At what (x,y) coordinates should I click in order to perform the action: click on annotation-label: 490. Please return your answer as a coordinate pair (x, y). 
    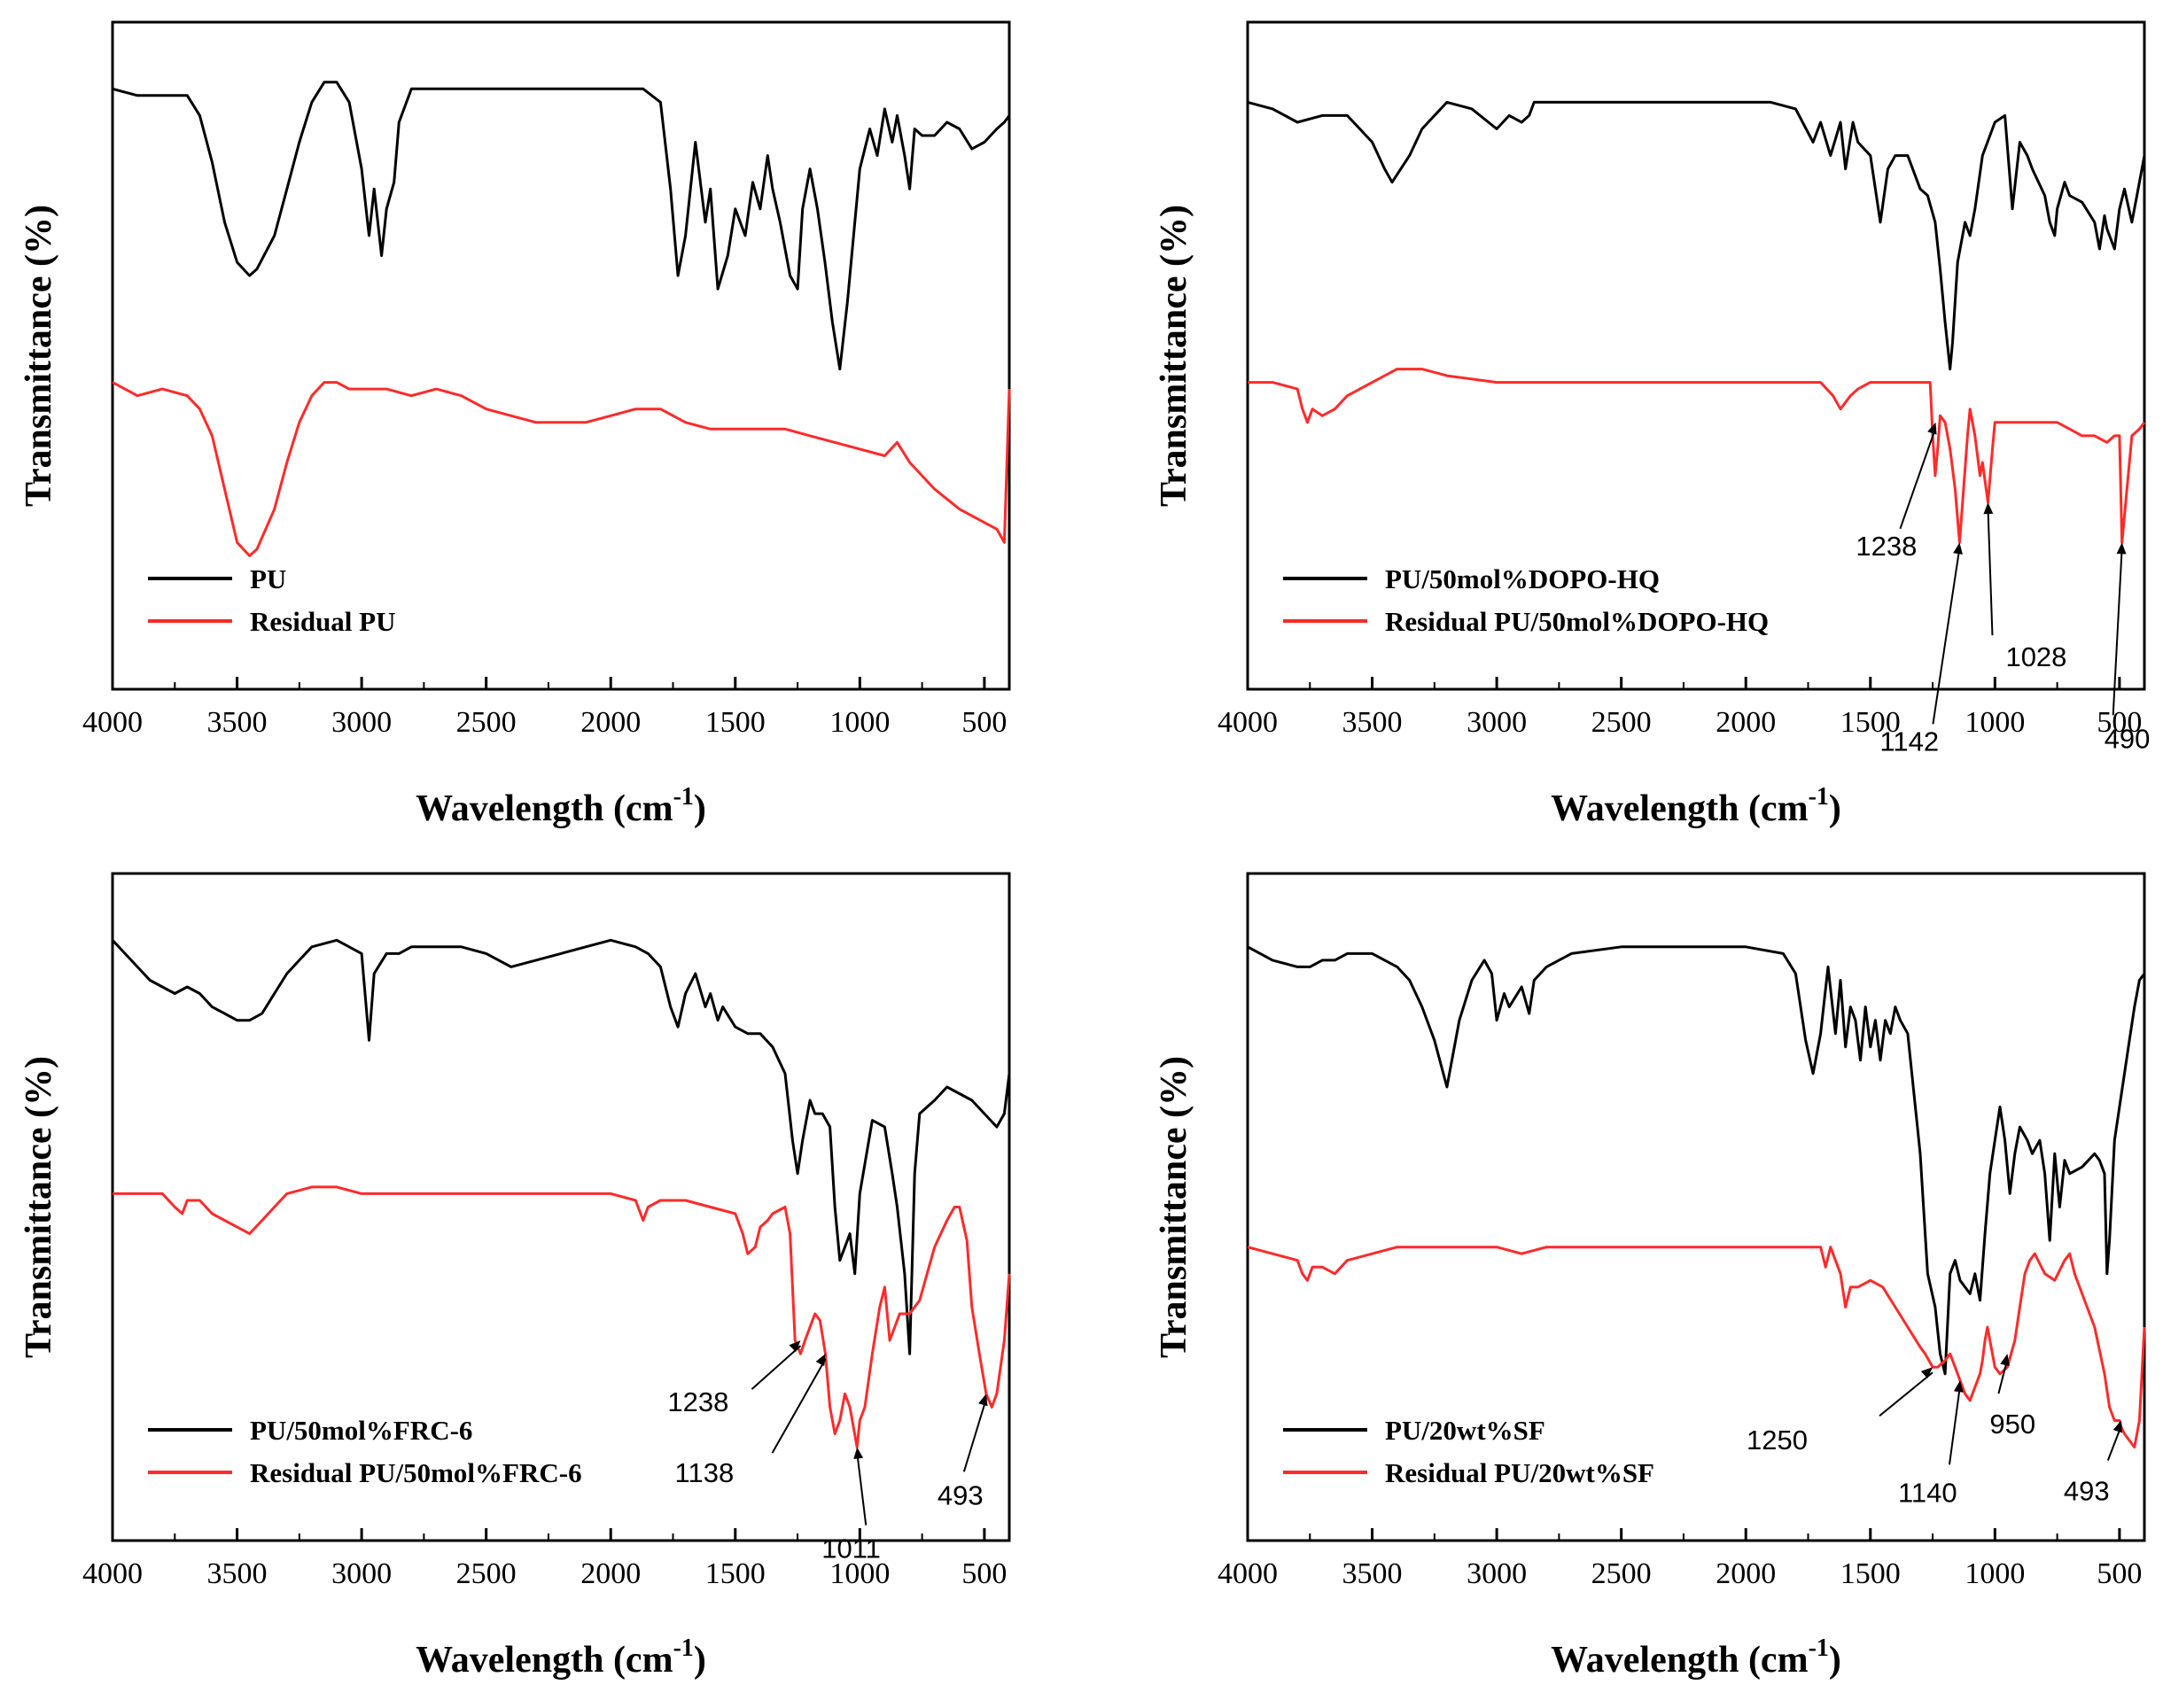
    Looking at the image, I should click on (2128, 738).